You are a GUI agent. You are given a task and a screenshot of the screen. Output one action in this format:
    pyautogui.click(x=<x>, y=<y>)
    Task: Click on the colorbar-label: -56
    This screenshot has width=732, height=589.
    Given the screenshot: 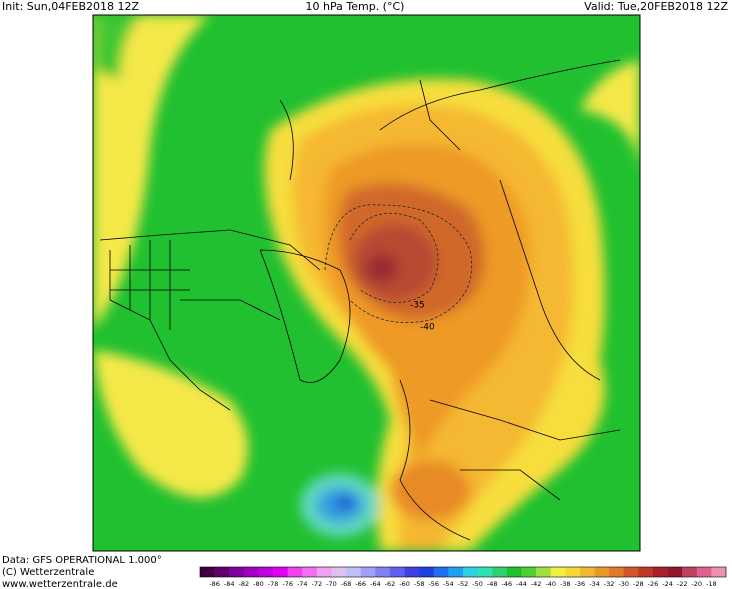 What is the action you would take?
    pyautogui.click(x=433, y=584)
    